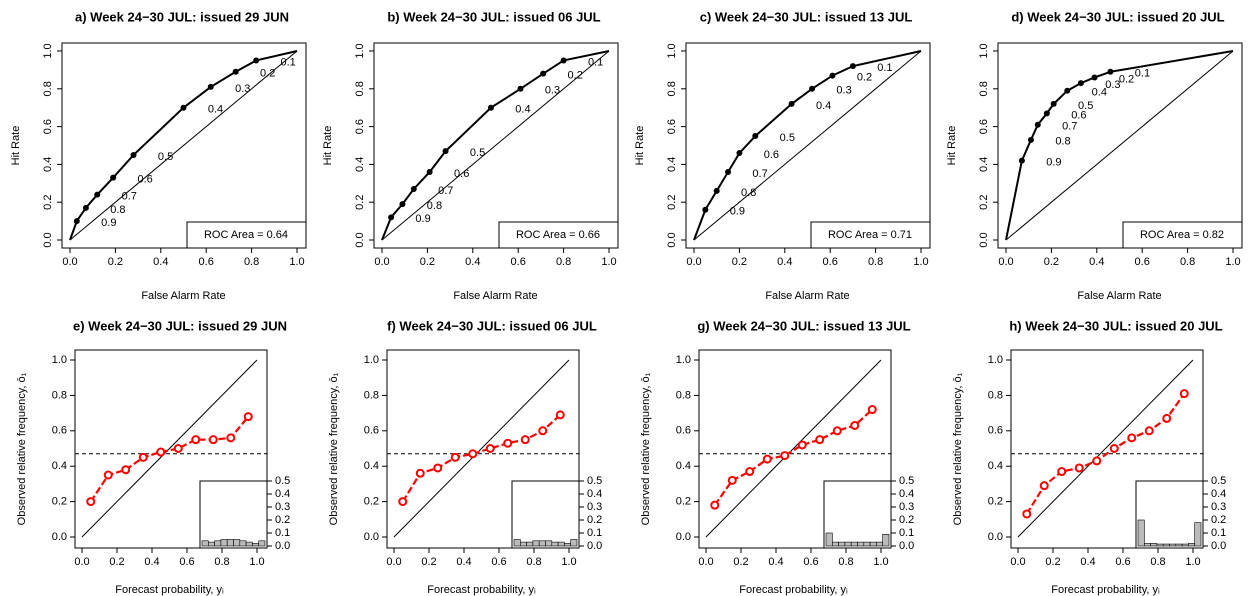  I want to click on panel-title: f) Week 24−30 JUL: issued 06 JUL, so click(492, 325).